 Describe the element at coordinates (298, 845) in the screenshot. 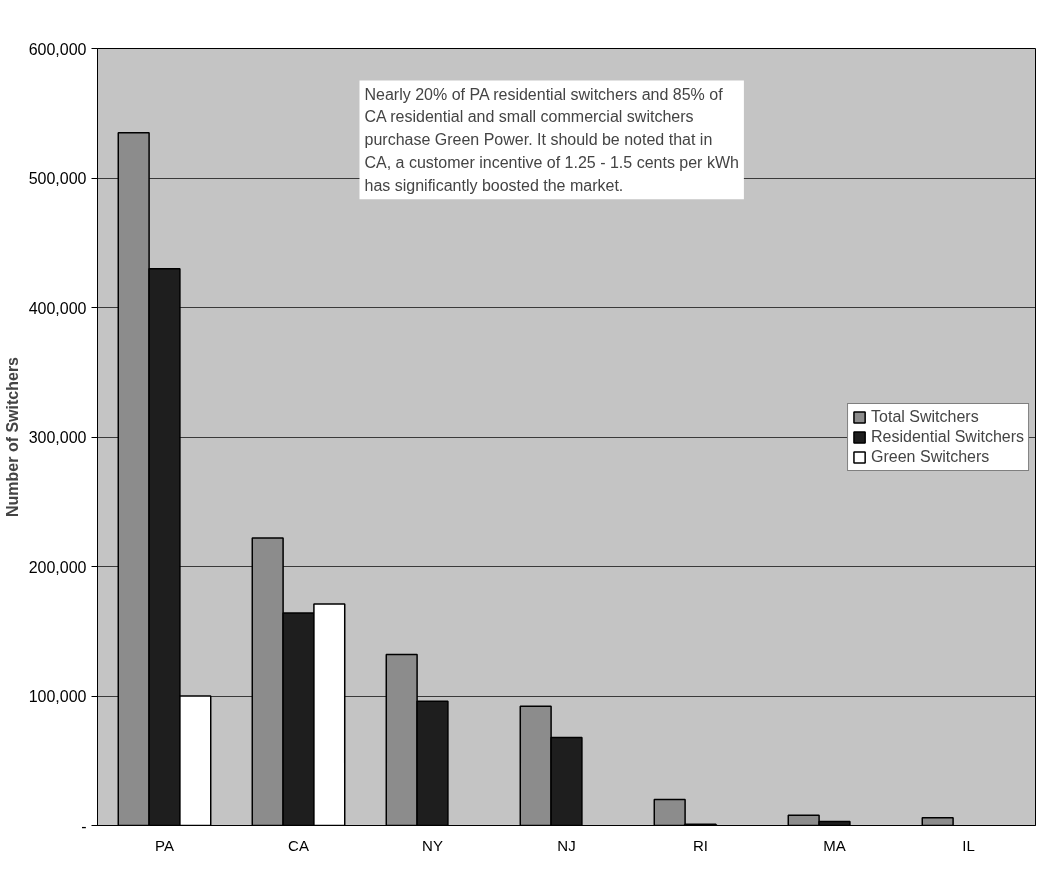

I see `x-tick-label: CA` at that location.